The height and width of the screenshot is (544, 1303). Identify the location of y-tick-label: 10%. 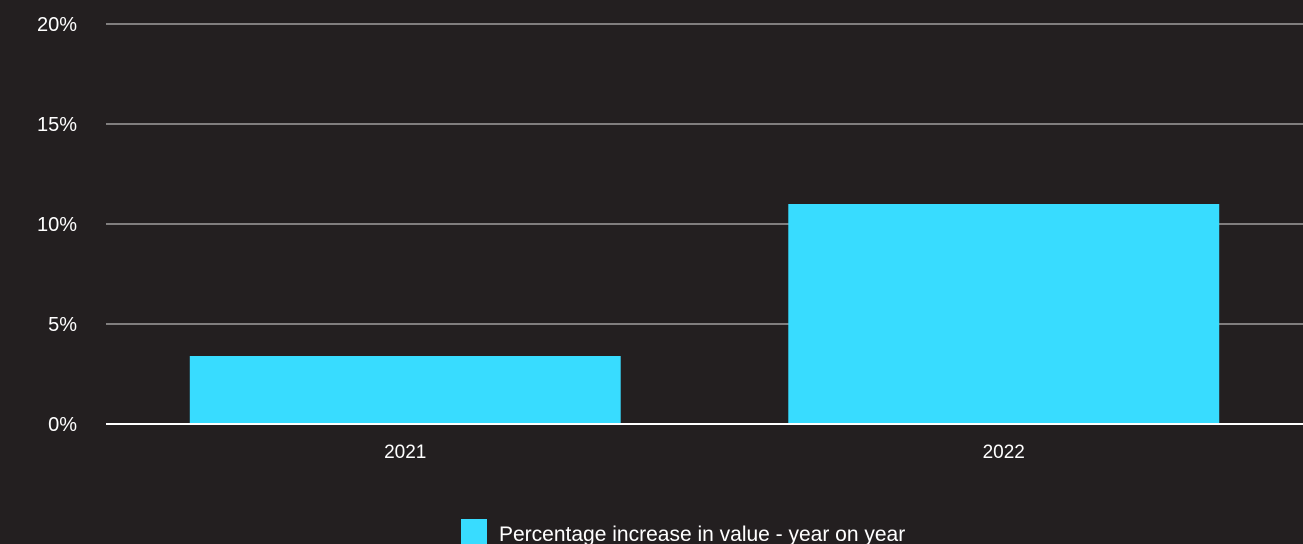
(57, 225).